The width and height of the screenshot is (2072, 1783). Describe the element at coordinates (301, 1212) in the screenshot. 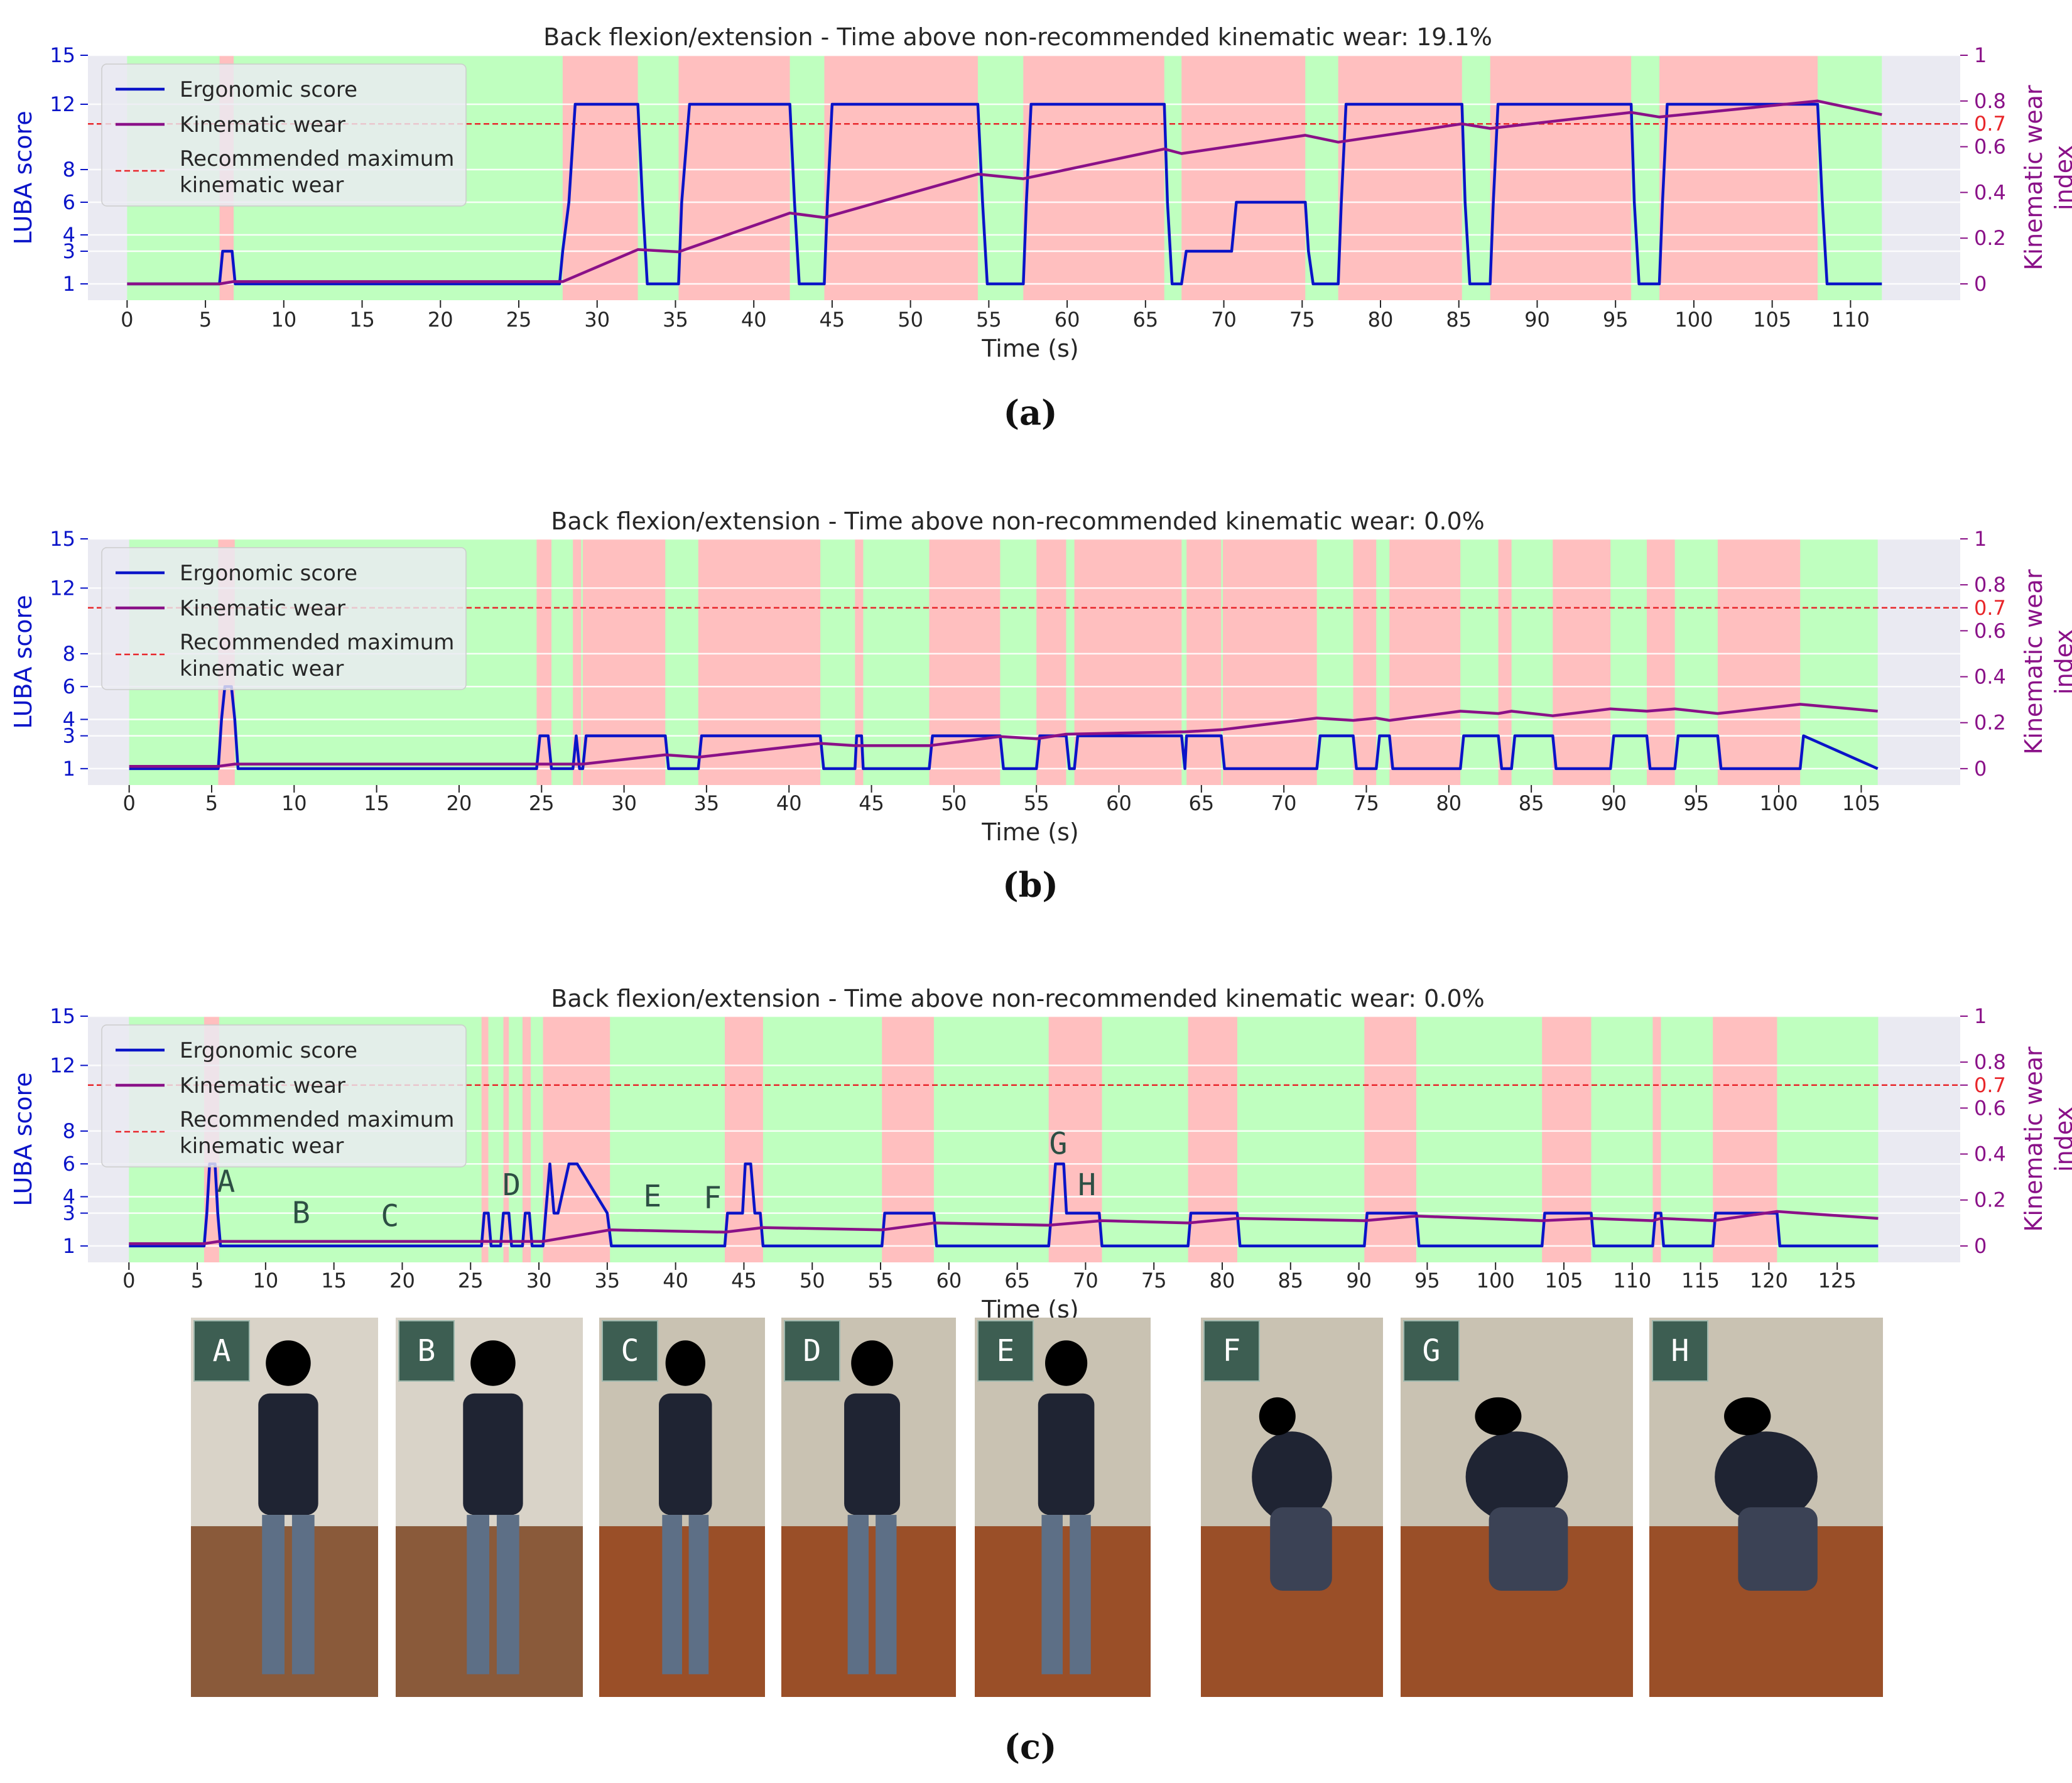

I see `annotation-label: B` at that location.